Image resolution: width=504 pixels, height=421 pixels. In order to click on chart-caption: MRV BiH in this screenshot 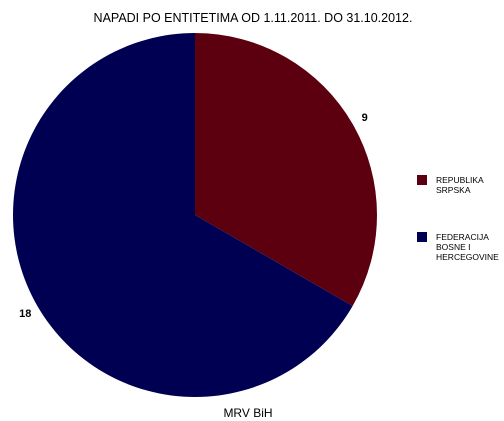, I will do `click(247, 413)`.